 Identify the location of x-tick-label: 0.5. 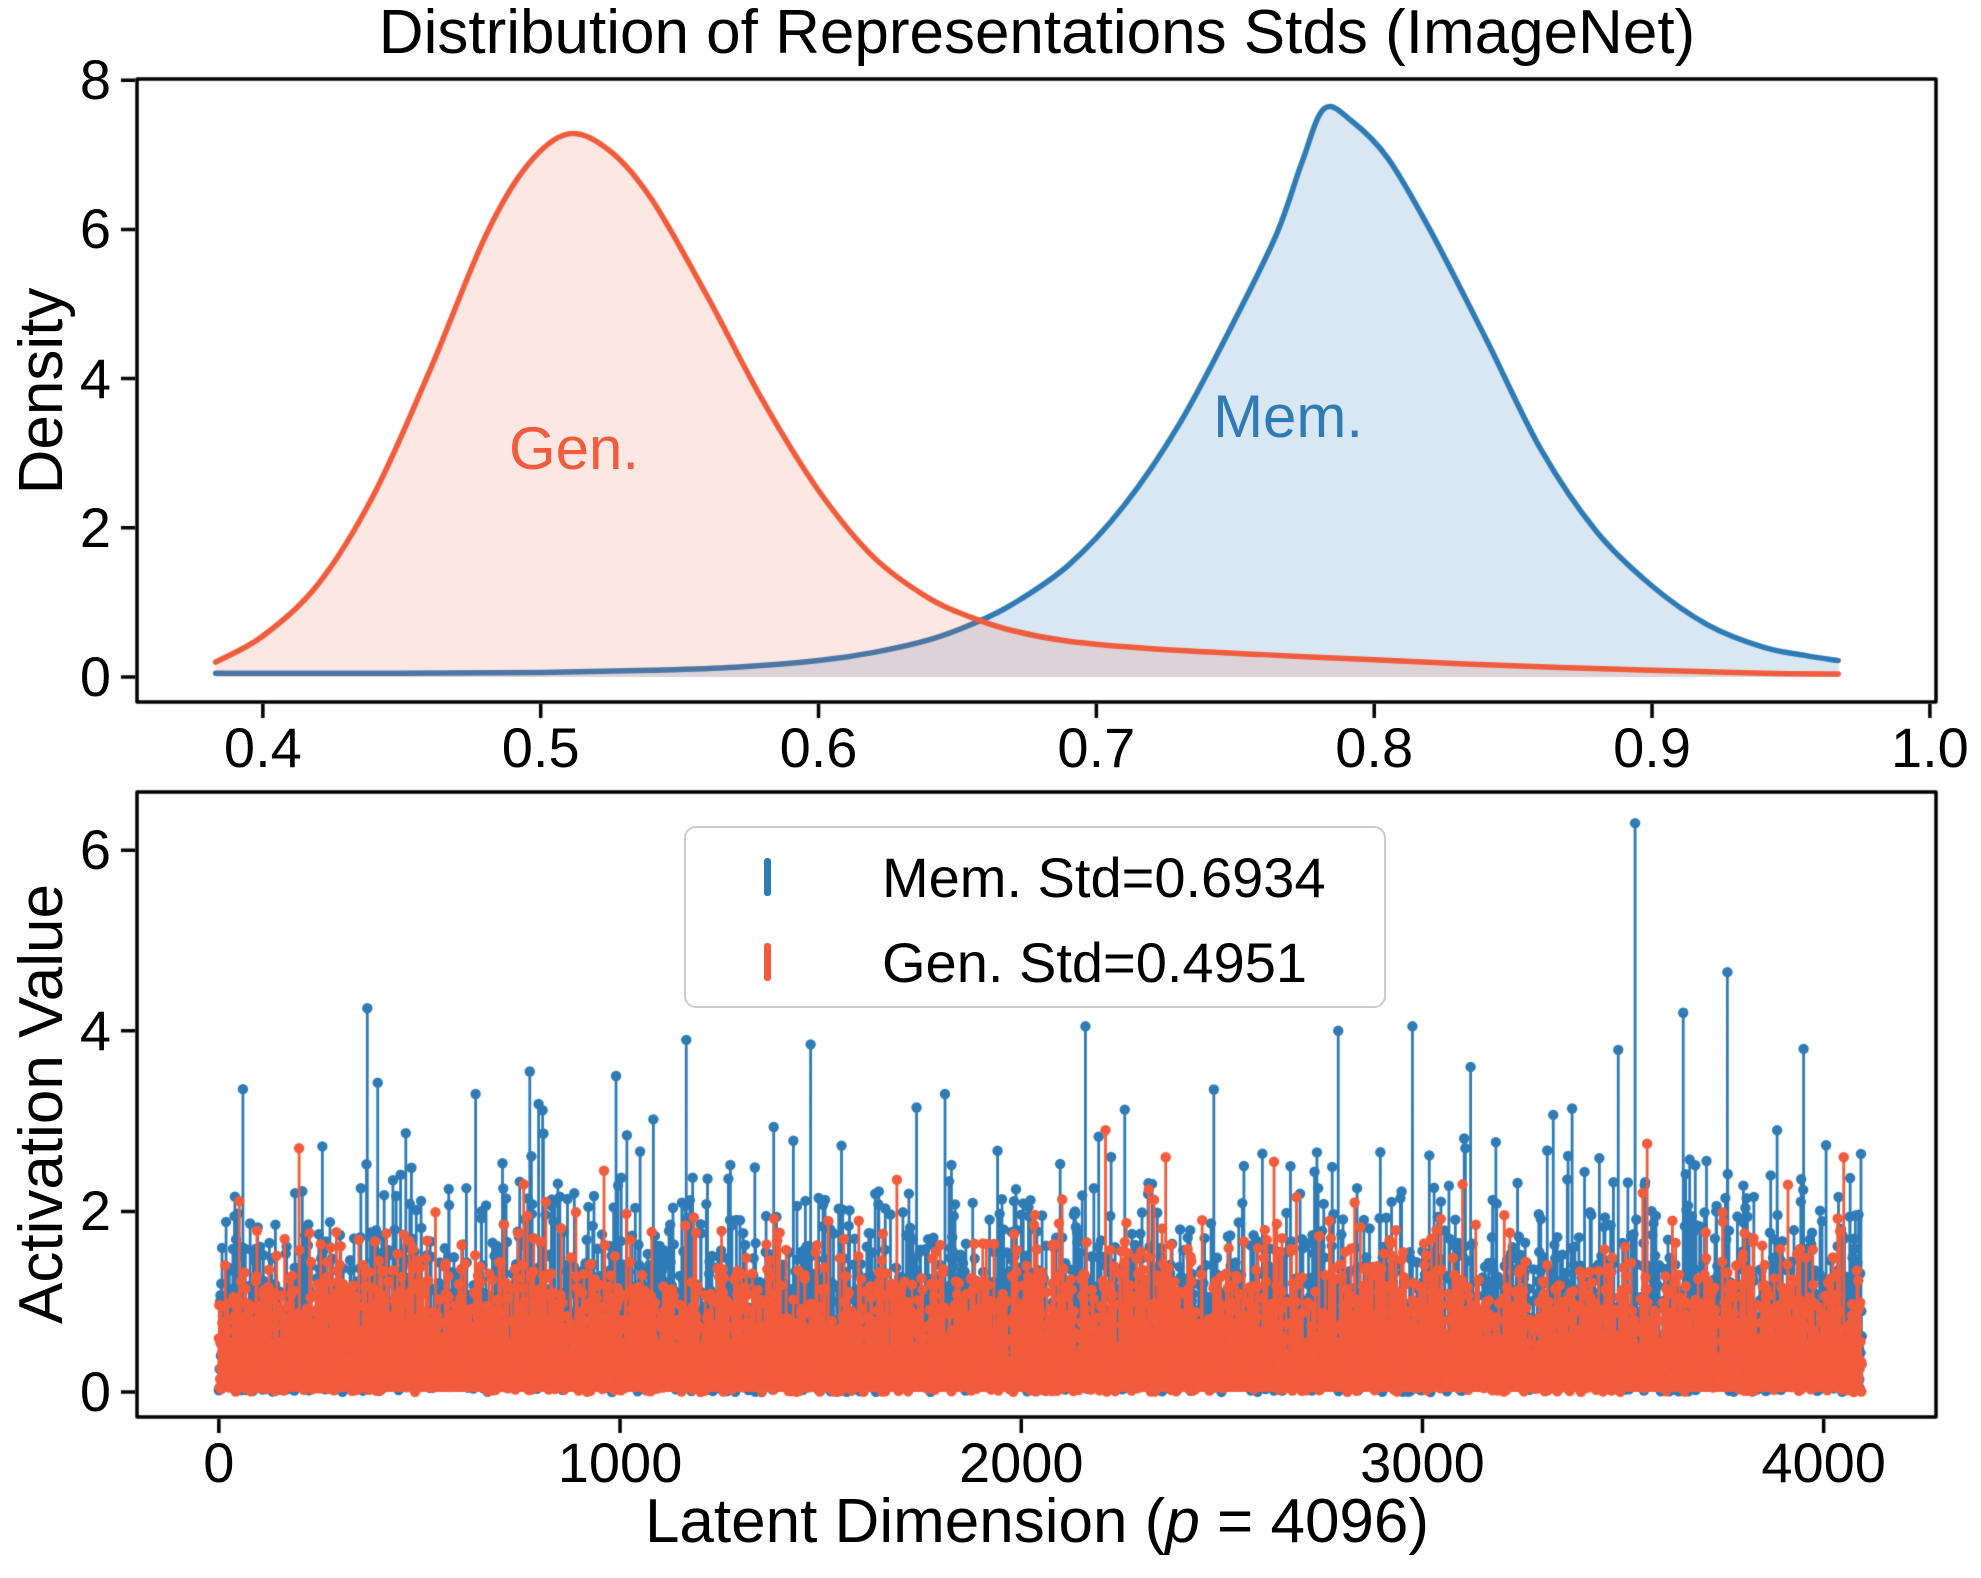
(540, 747).